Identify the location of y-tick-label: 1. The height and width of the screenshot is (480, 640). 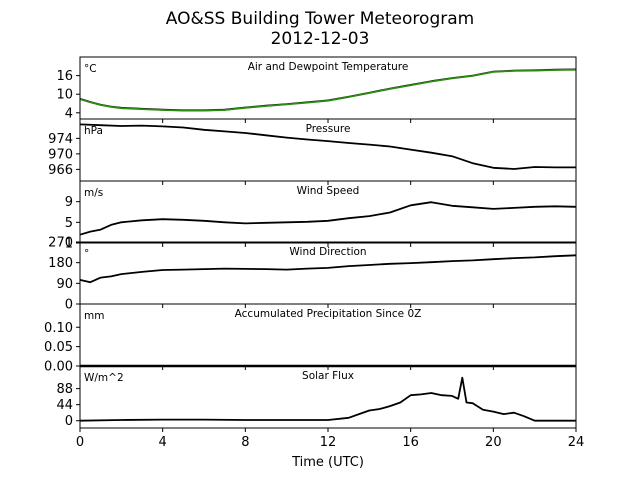
(69, 244).